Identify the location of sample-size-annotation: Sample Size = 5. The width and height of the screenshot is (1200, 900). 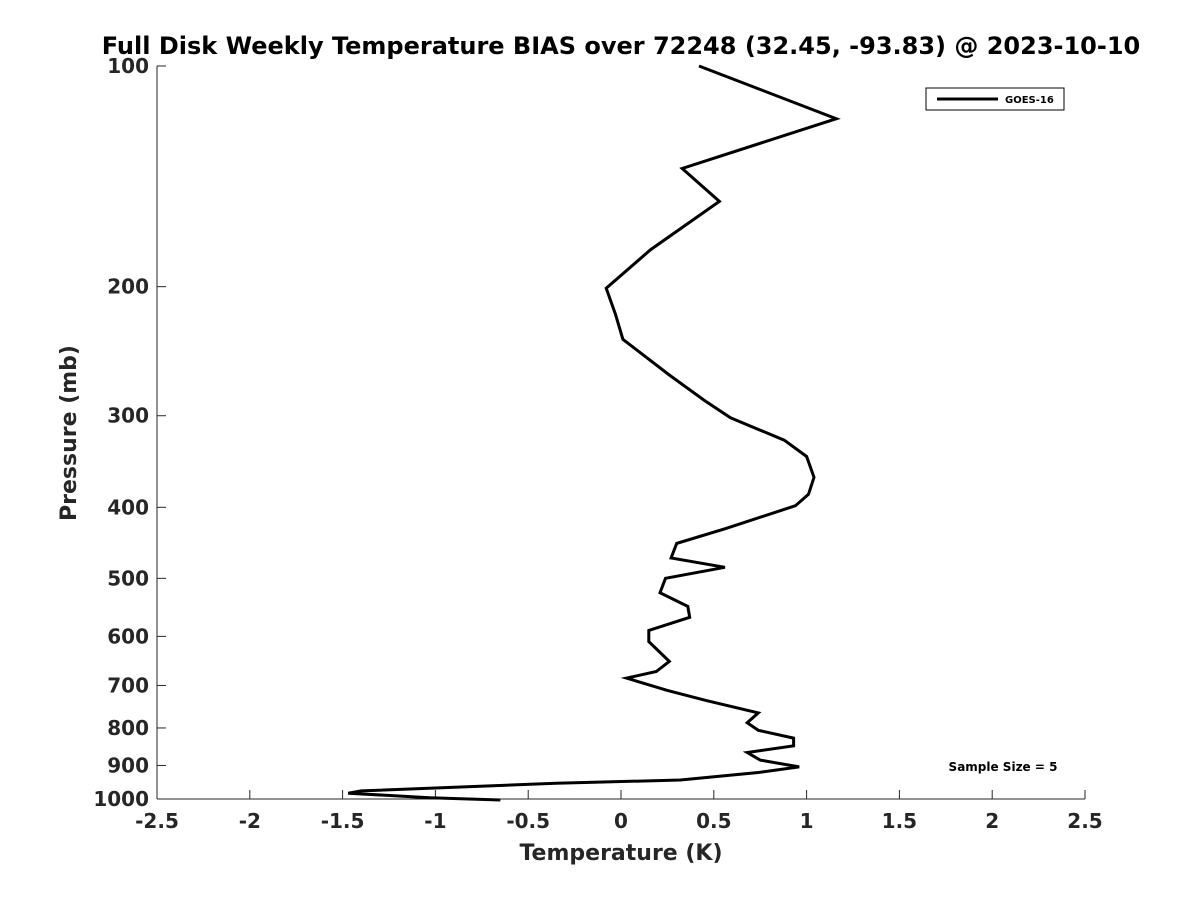
(1003, 767).